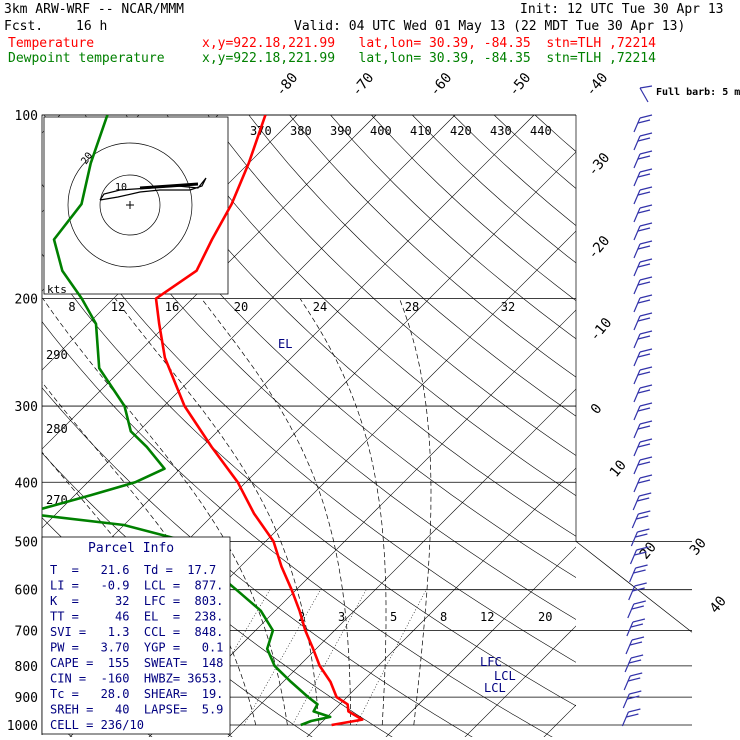  Describe the element at coordinates (57, 355) in the screenshot. I see `hodograph-direction-tick: 290` at that location.